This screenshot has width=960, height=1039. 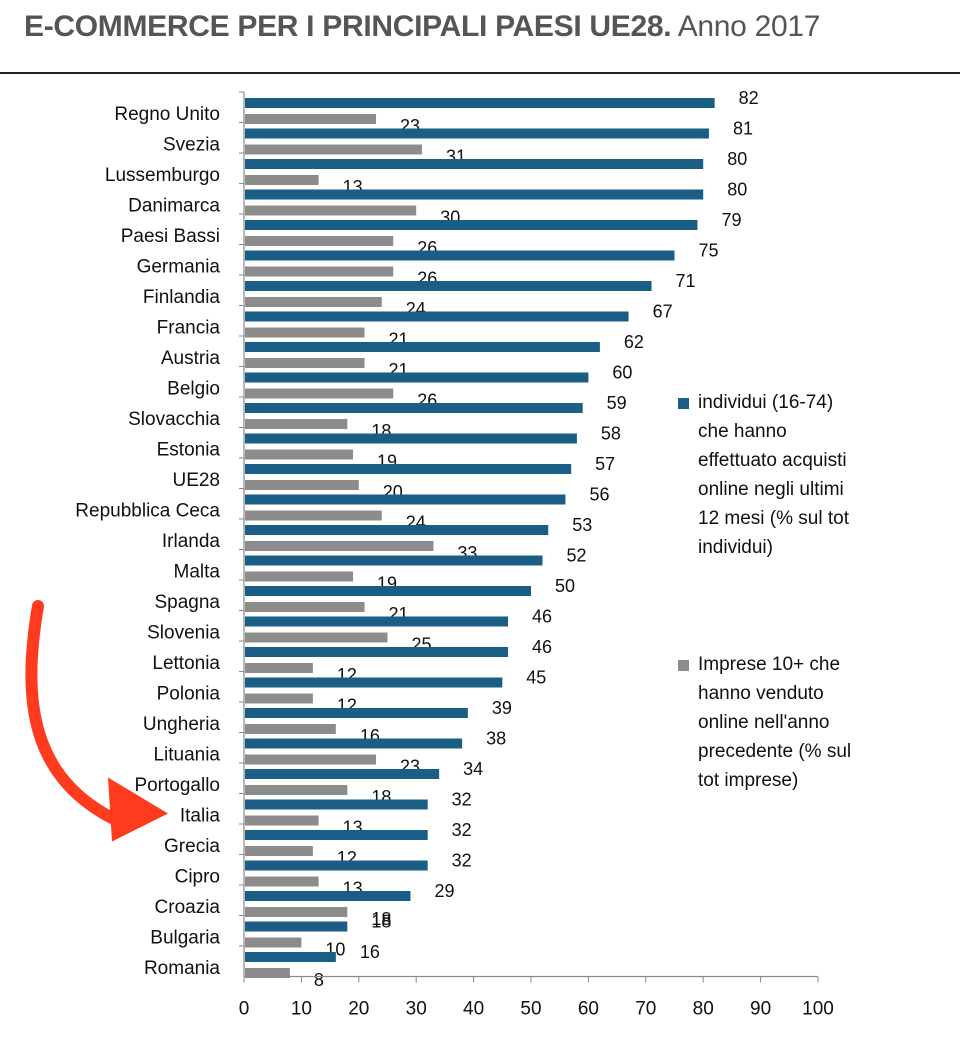 I want to click on value-label-individui: 62, so click(x=634, y=342).